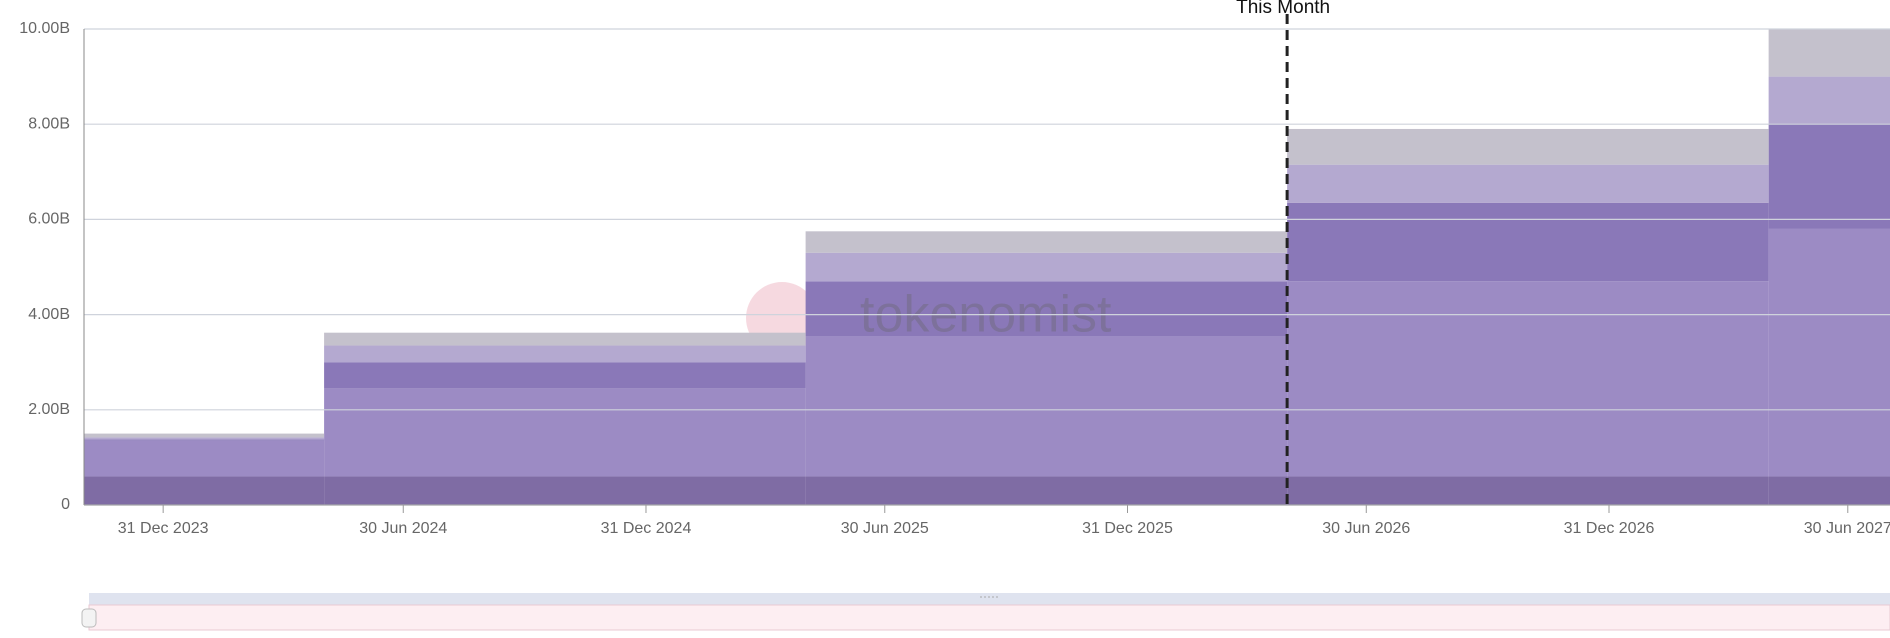  Describe the element at coordinates (49, 219) in the screenshot. I see `y-tick-label: 6.00B` at that location.